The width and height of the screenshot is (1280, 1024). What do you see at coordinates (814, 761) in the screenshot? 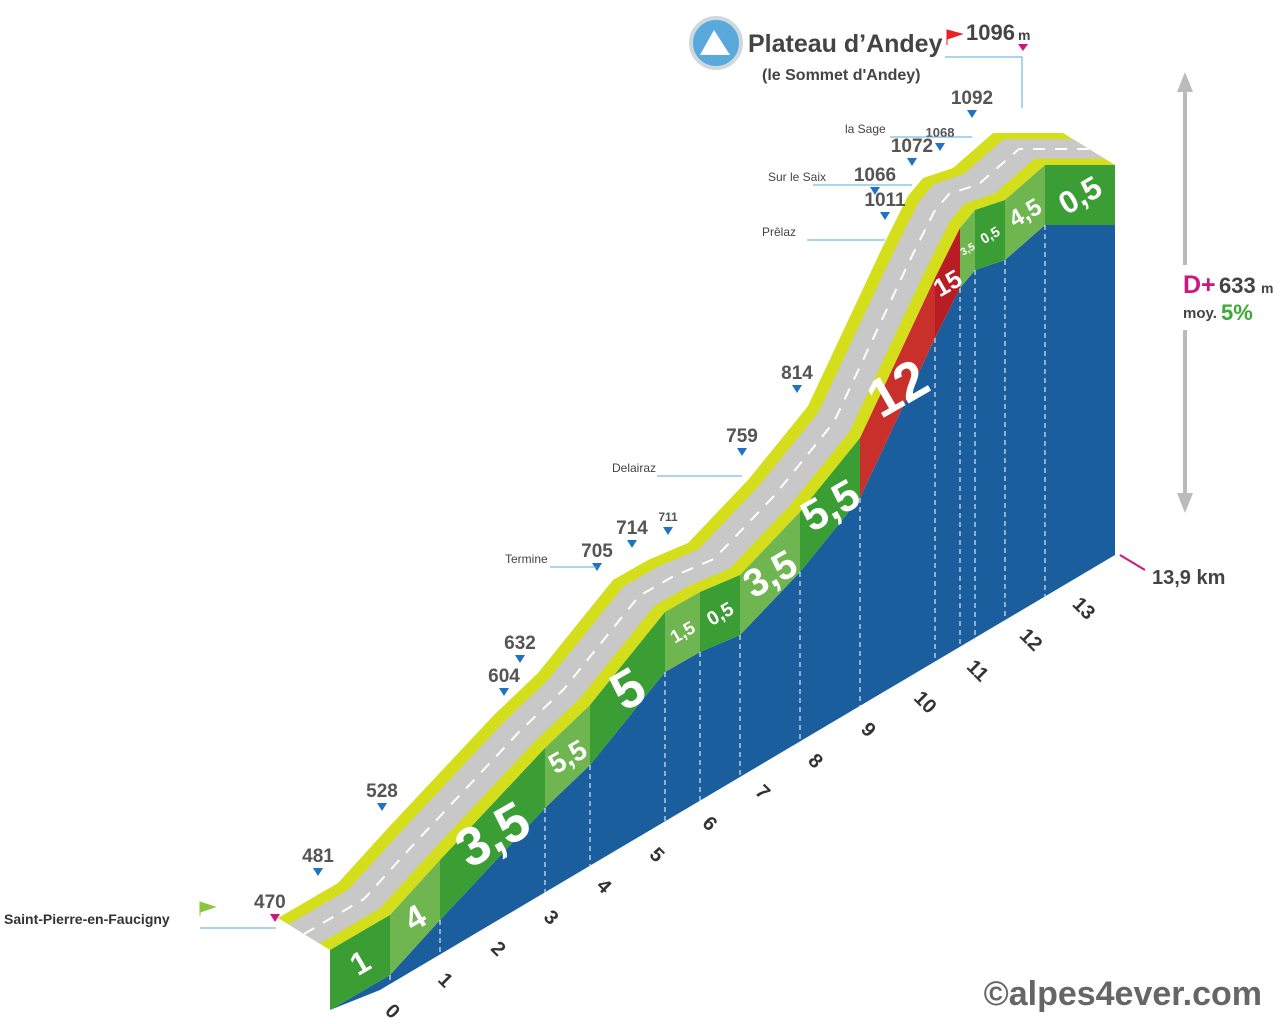
I see `km-label: 8` at bounding box center [814, 761].